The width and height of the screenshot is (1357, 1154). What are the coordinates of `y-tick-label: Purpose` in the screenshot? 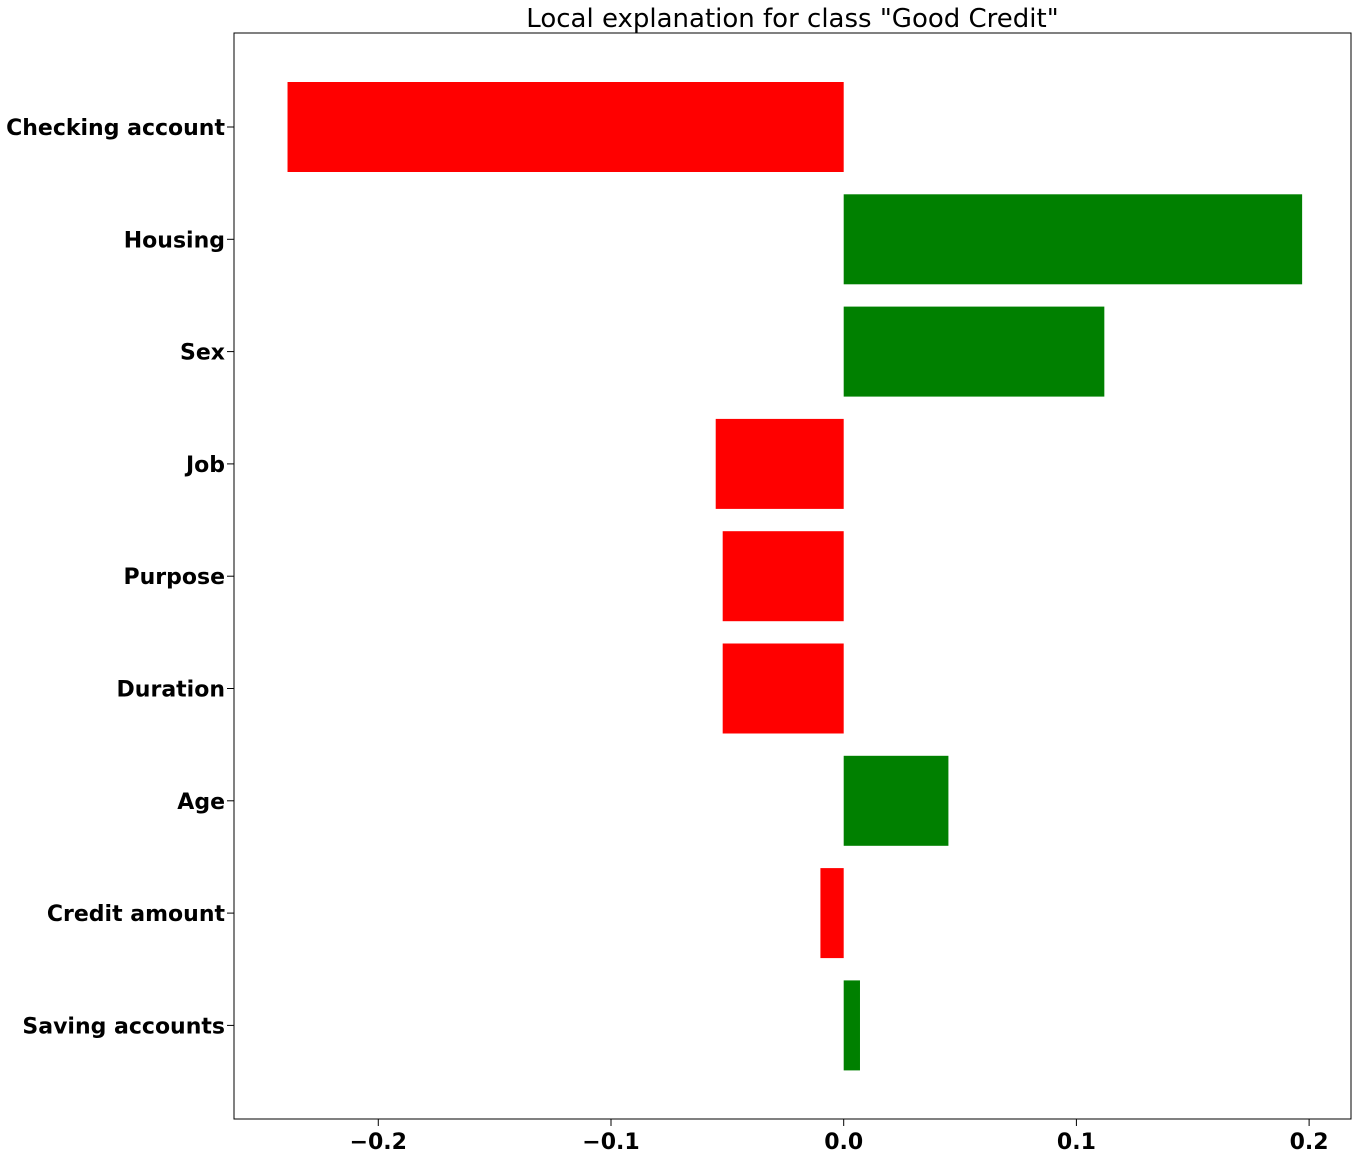 It's located at (174, 577).